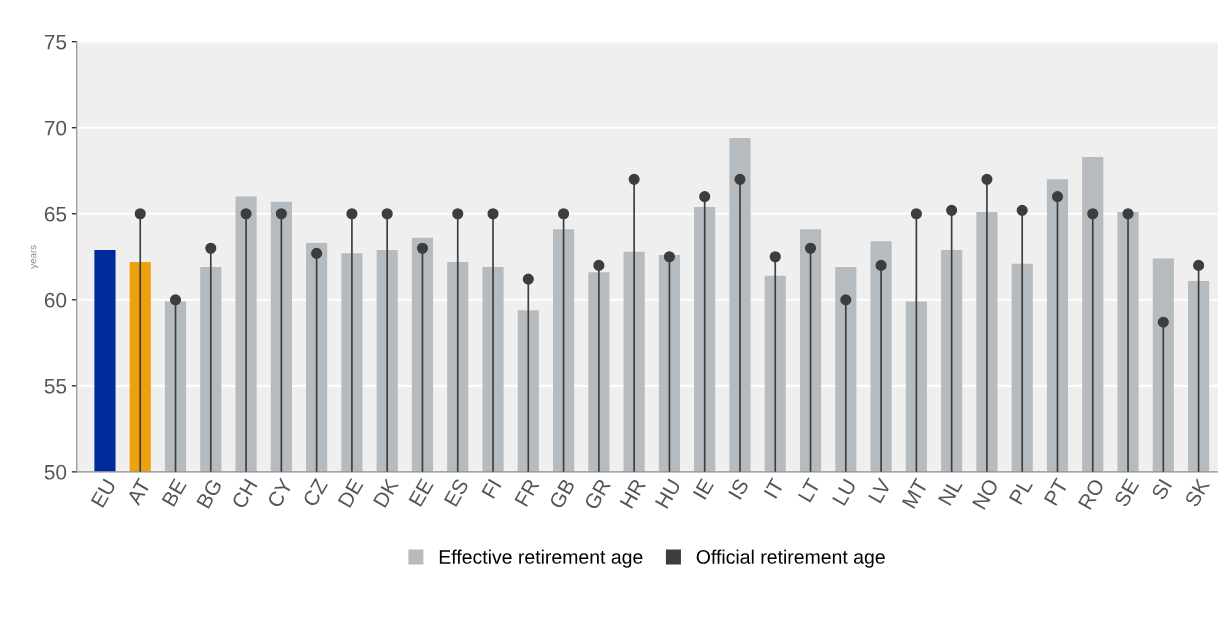  I want to click on x-tick-label: SI, so click(1161, 489).